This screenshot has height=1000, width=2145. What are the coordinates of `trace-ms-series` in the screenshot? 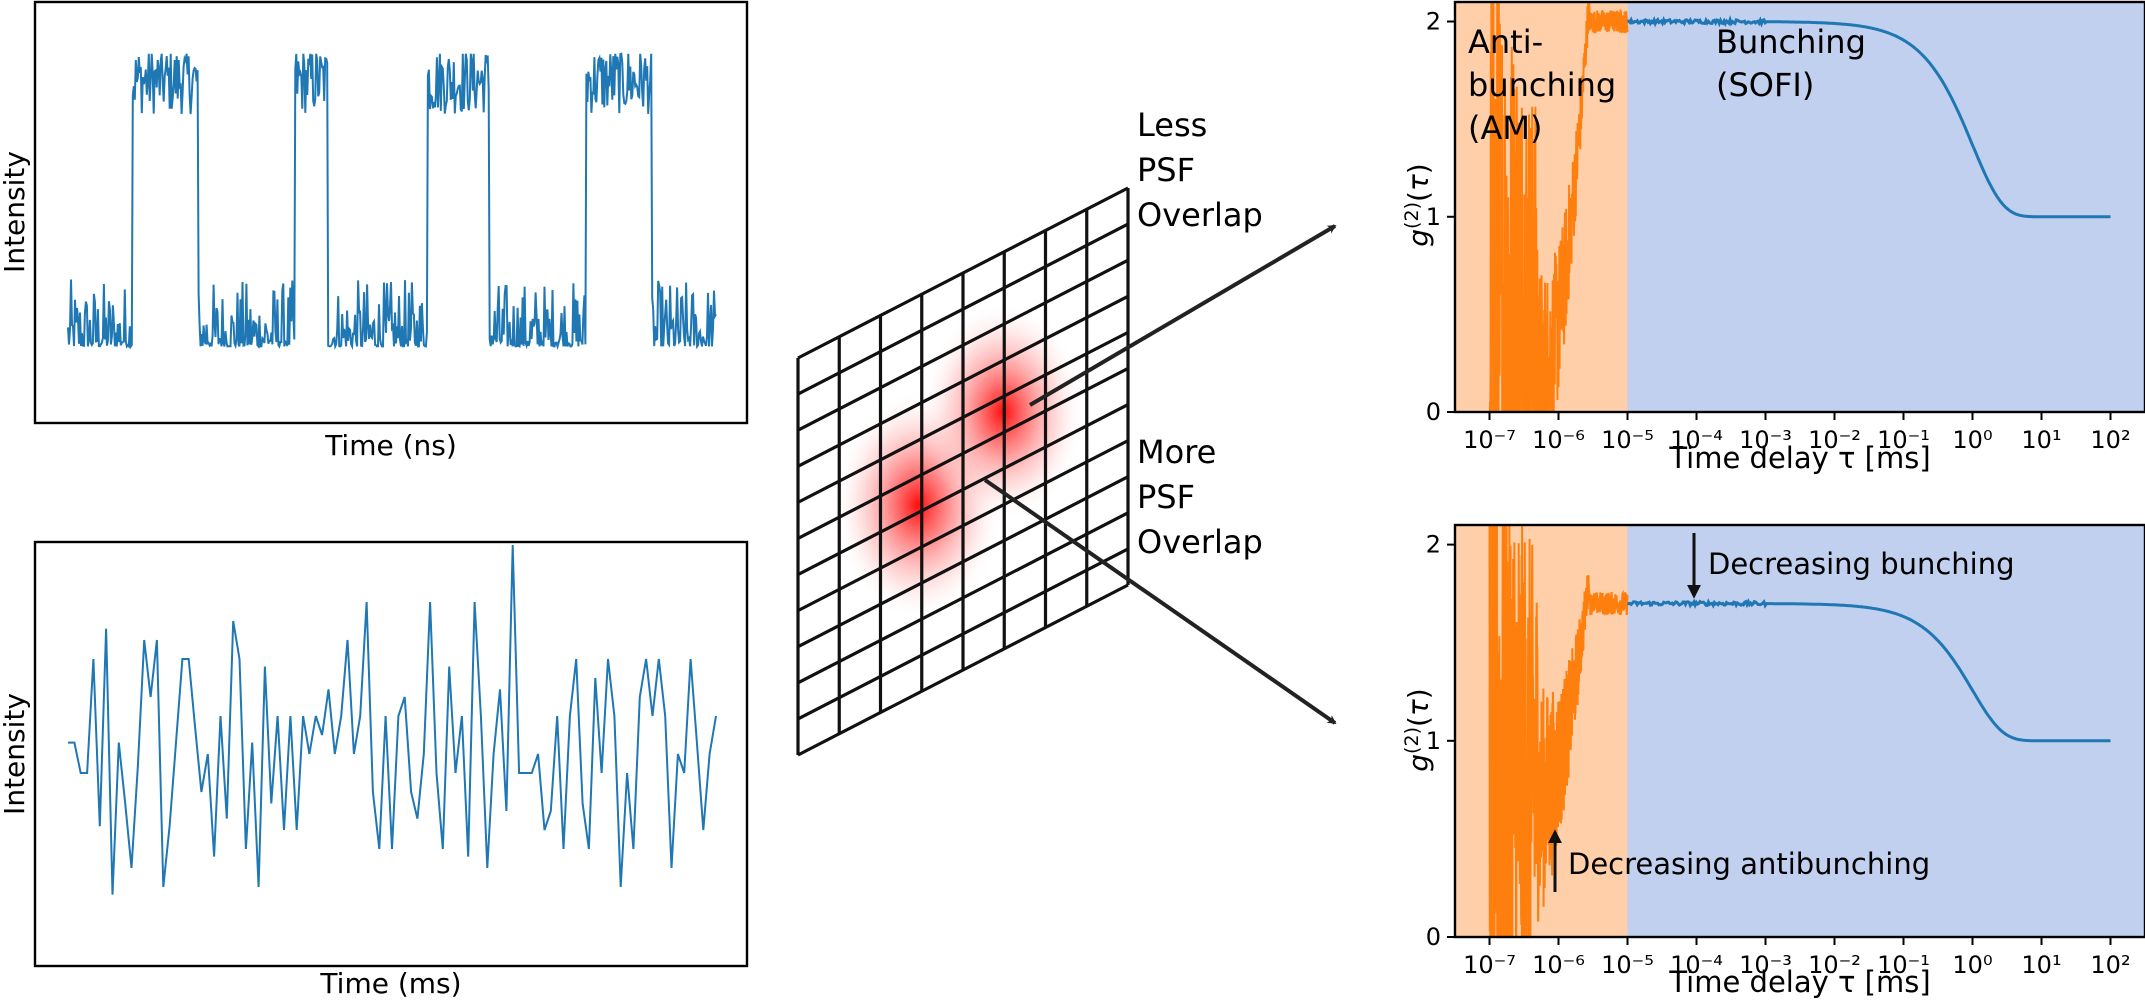 It's located at (392, 719).